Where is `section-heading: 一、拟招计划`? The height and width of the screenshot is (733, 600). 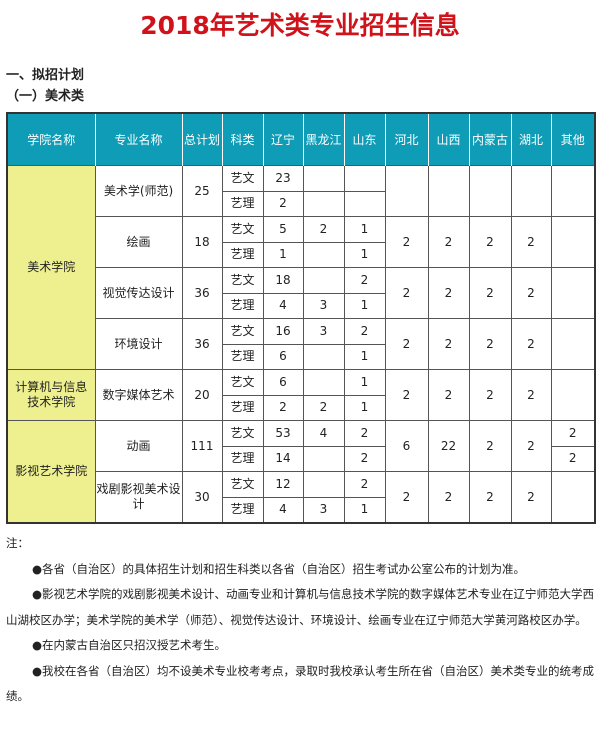
section-heading: 一、拟招计划 is located at coordinates (45, 75).